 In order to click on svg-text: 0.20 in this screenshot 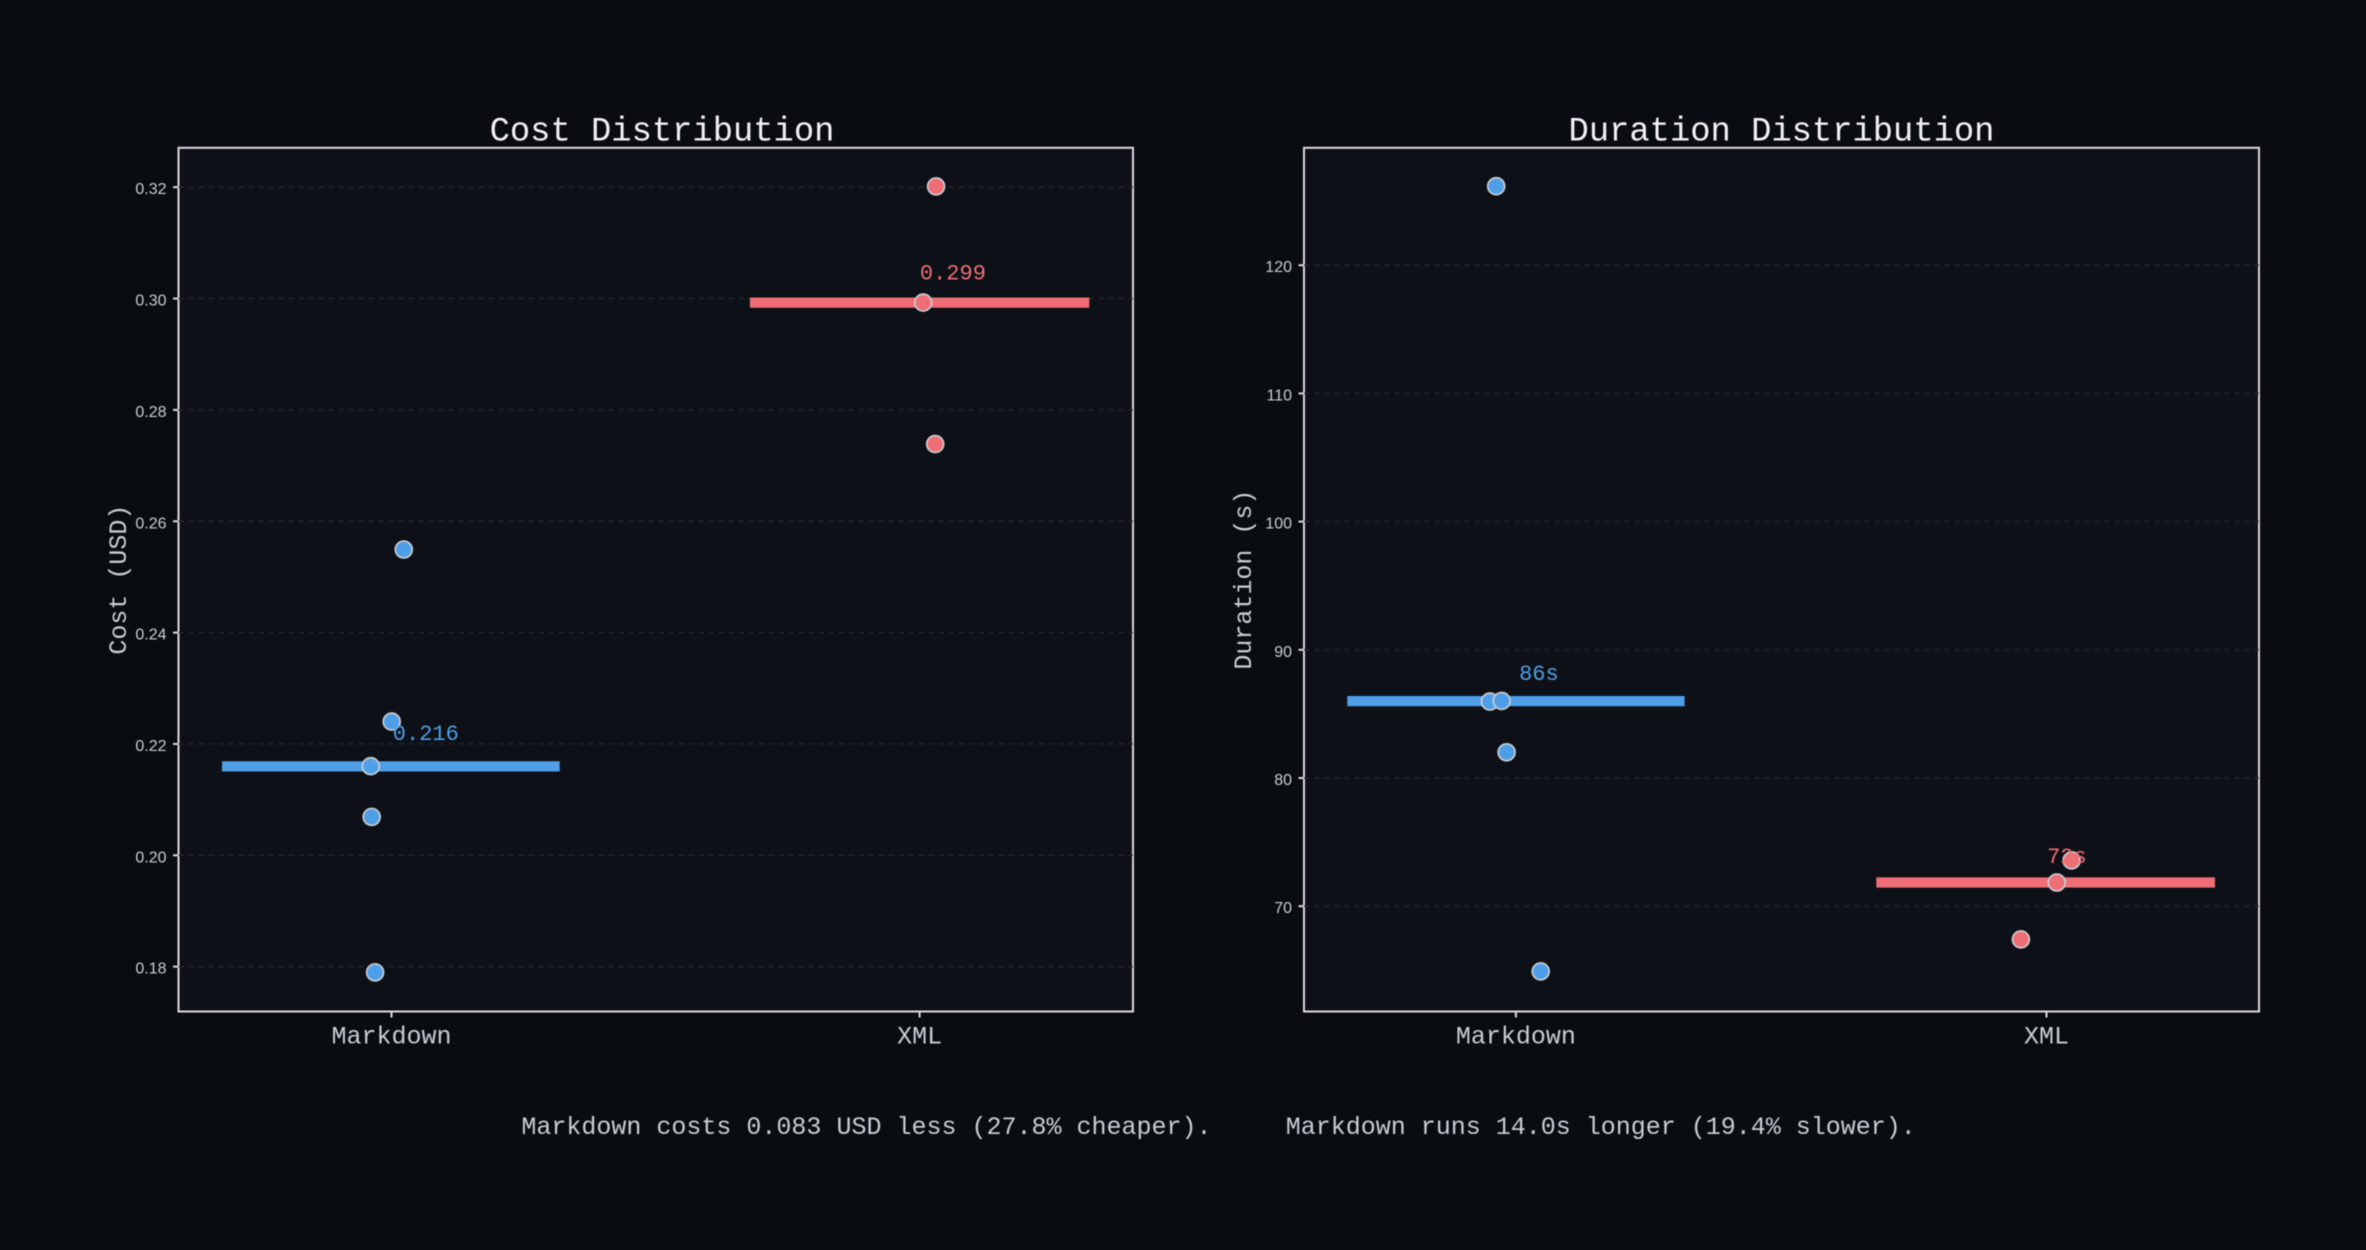, I will do `click(150, 857)`.